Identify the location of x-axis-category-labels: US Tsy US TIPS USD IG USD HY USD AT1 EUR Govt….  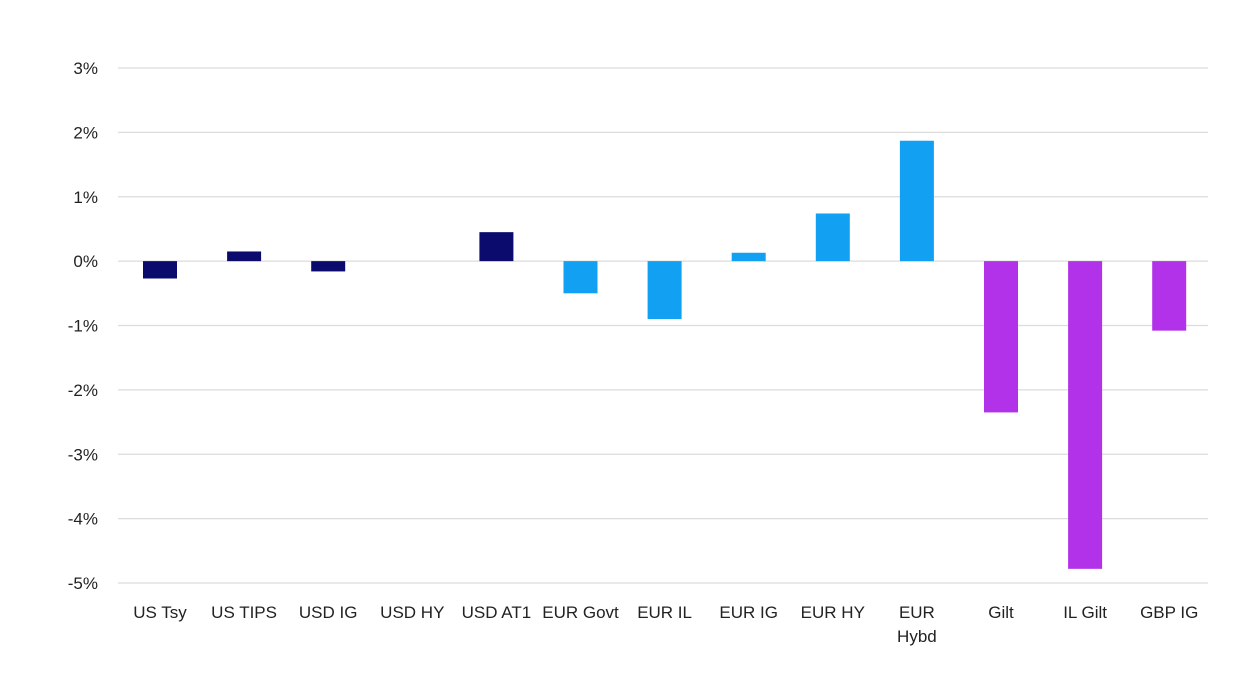
(665, 624).